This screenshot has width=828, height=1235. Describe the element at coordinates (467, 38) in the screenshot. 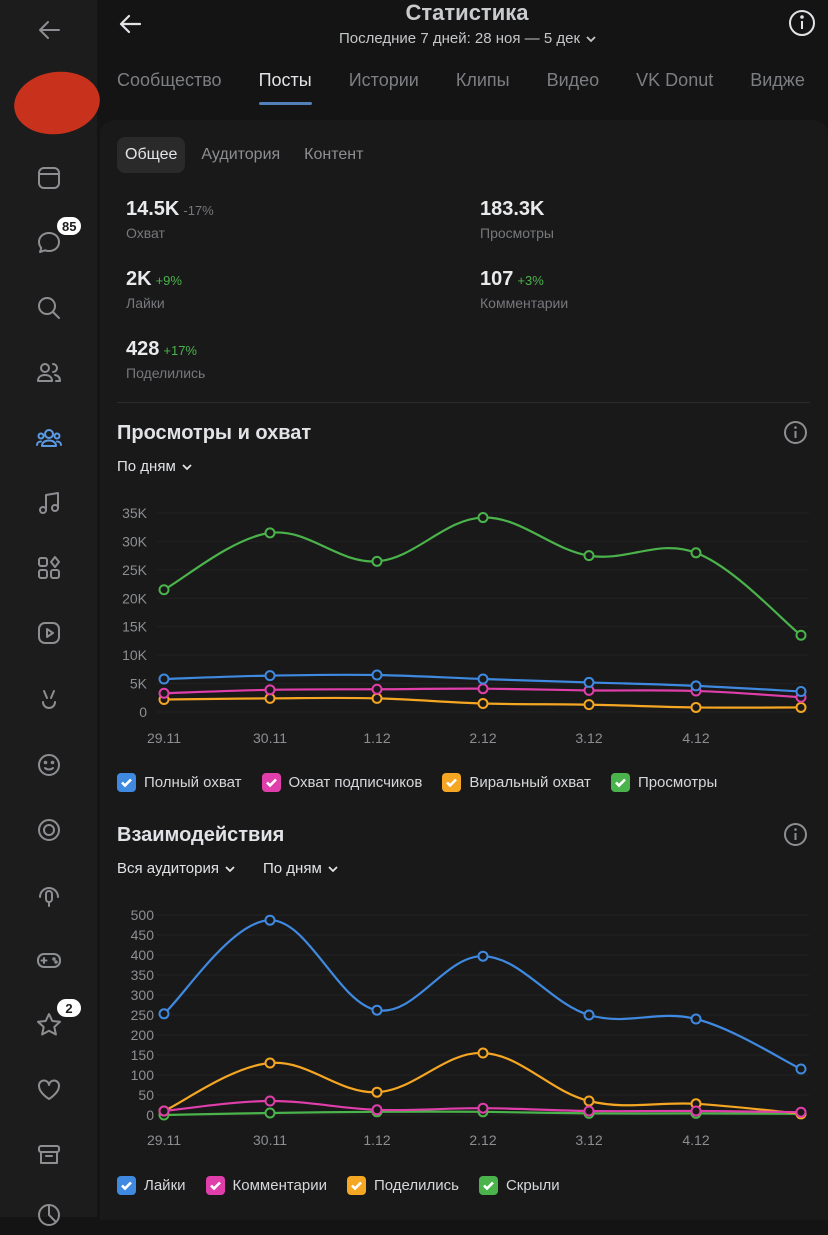

I see `period-selector: Последние 7 дней: 28 ноя — 5 дек` at that location.